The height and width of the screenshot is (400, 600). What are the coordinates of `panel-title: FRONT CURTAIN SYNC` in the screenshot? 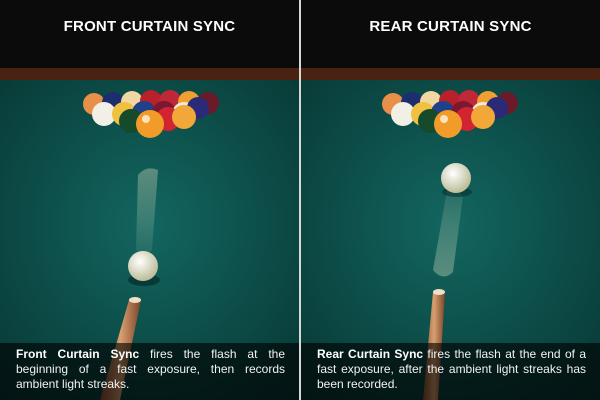 It's located at (149, 26).